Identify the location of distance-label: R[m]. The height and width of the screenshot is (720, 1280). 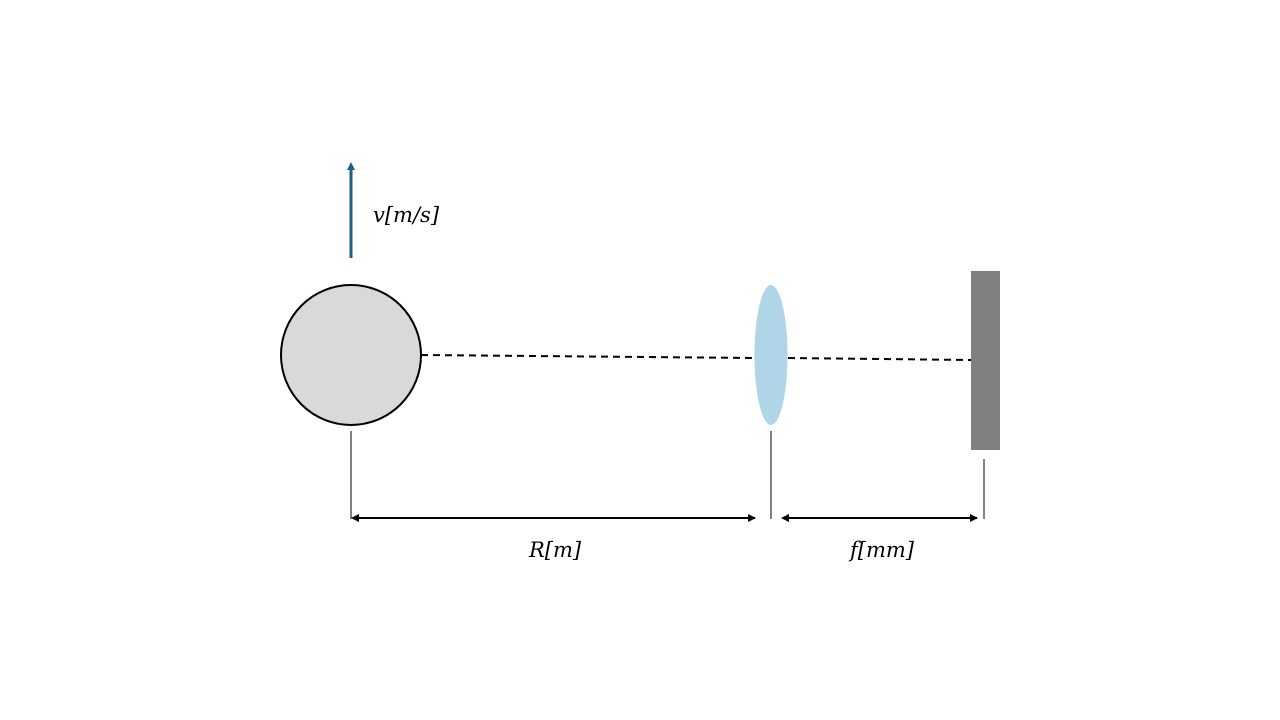
(555, 550).